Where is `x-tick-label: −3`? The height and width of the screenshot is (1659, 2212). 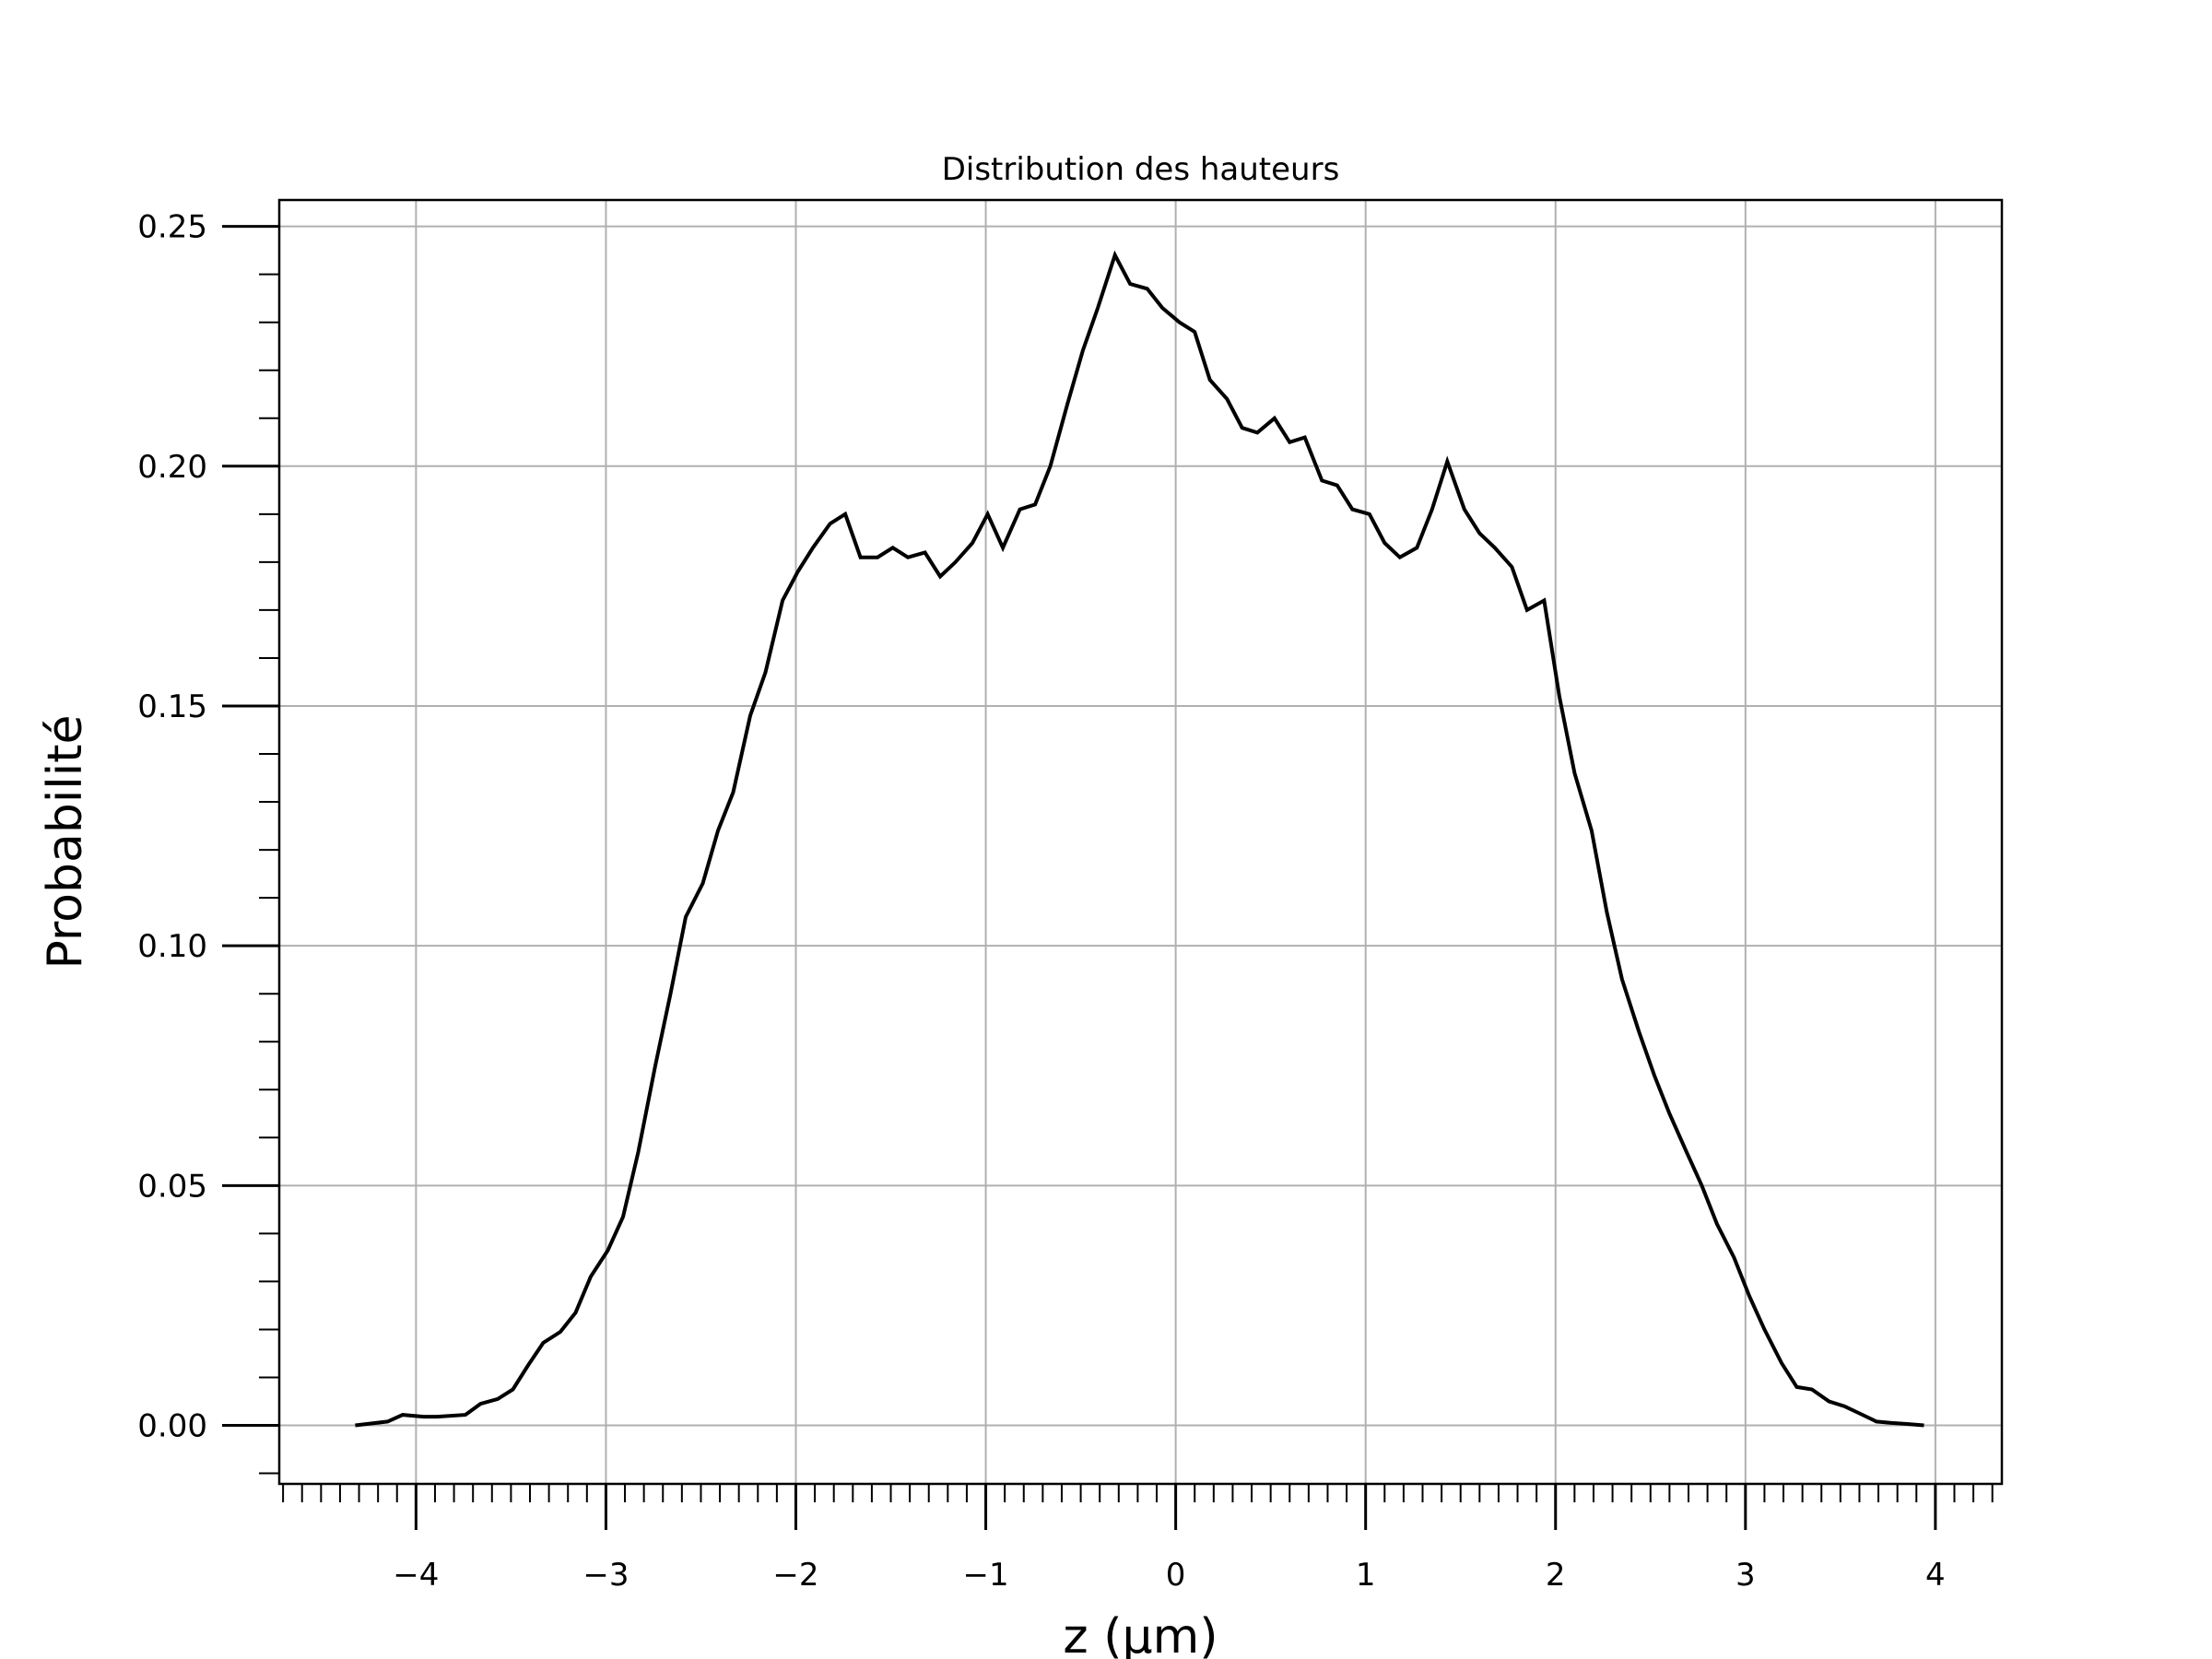 x-tick-label: −3 is located at coordinates (605, 1575).